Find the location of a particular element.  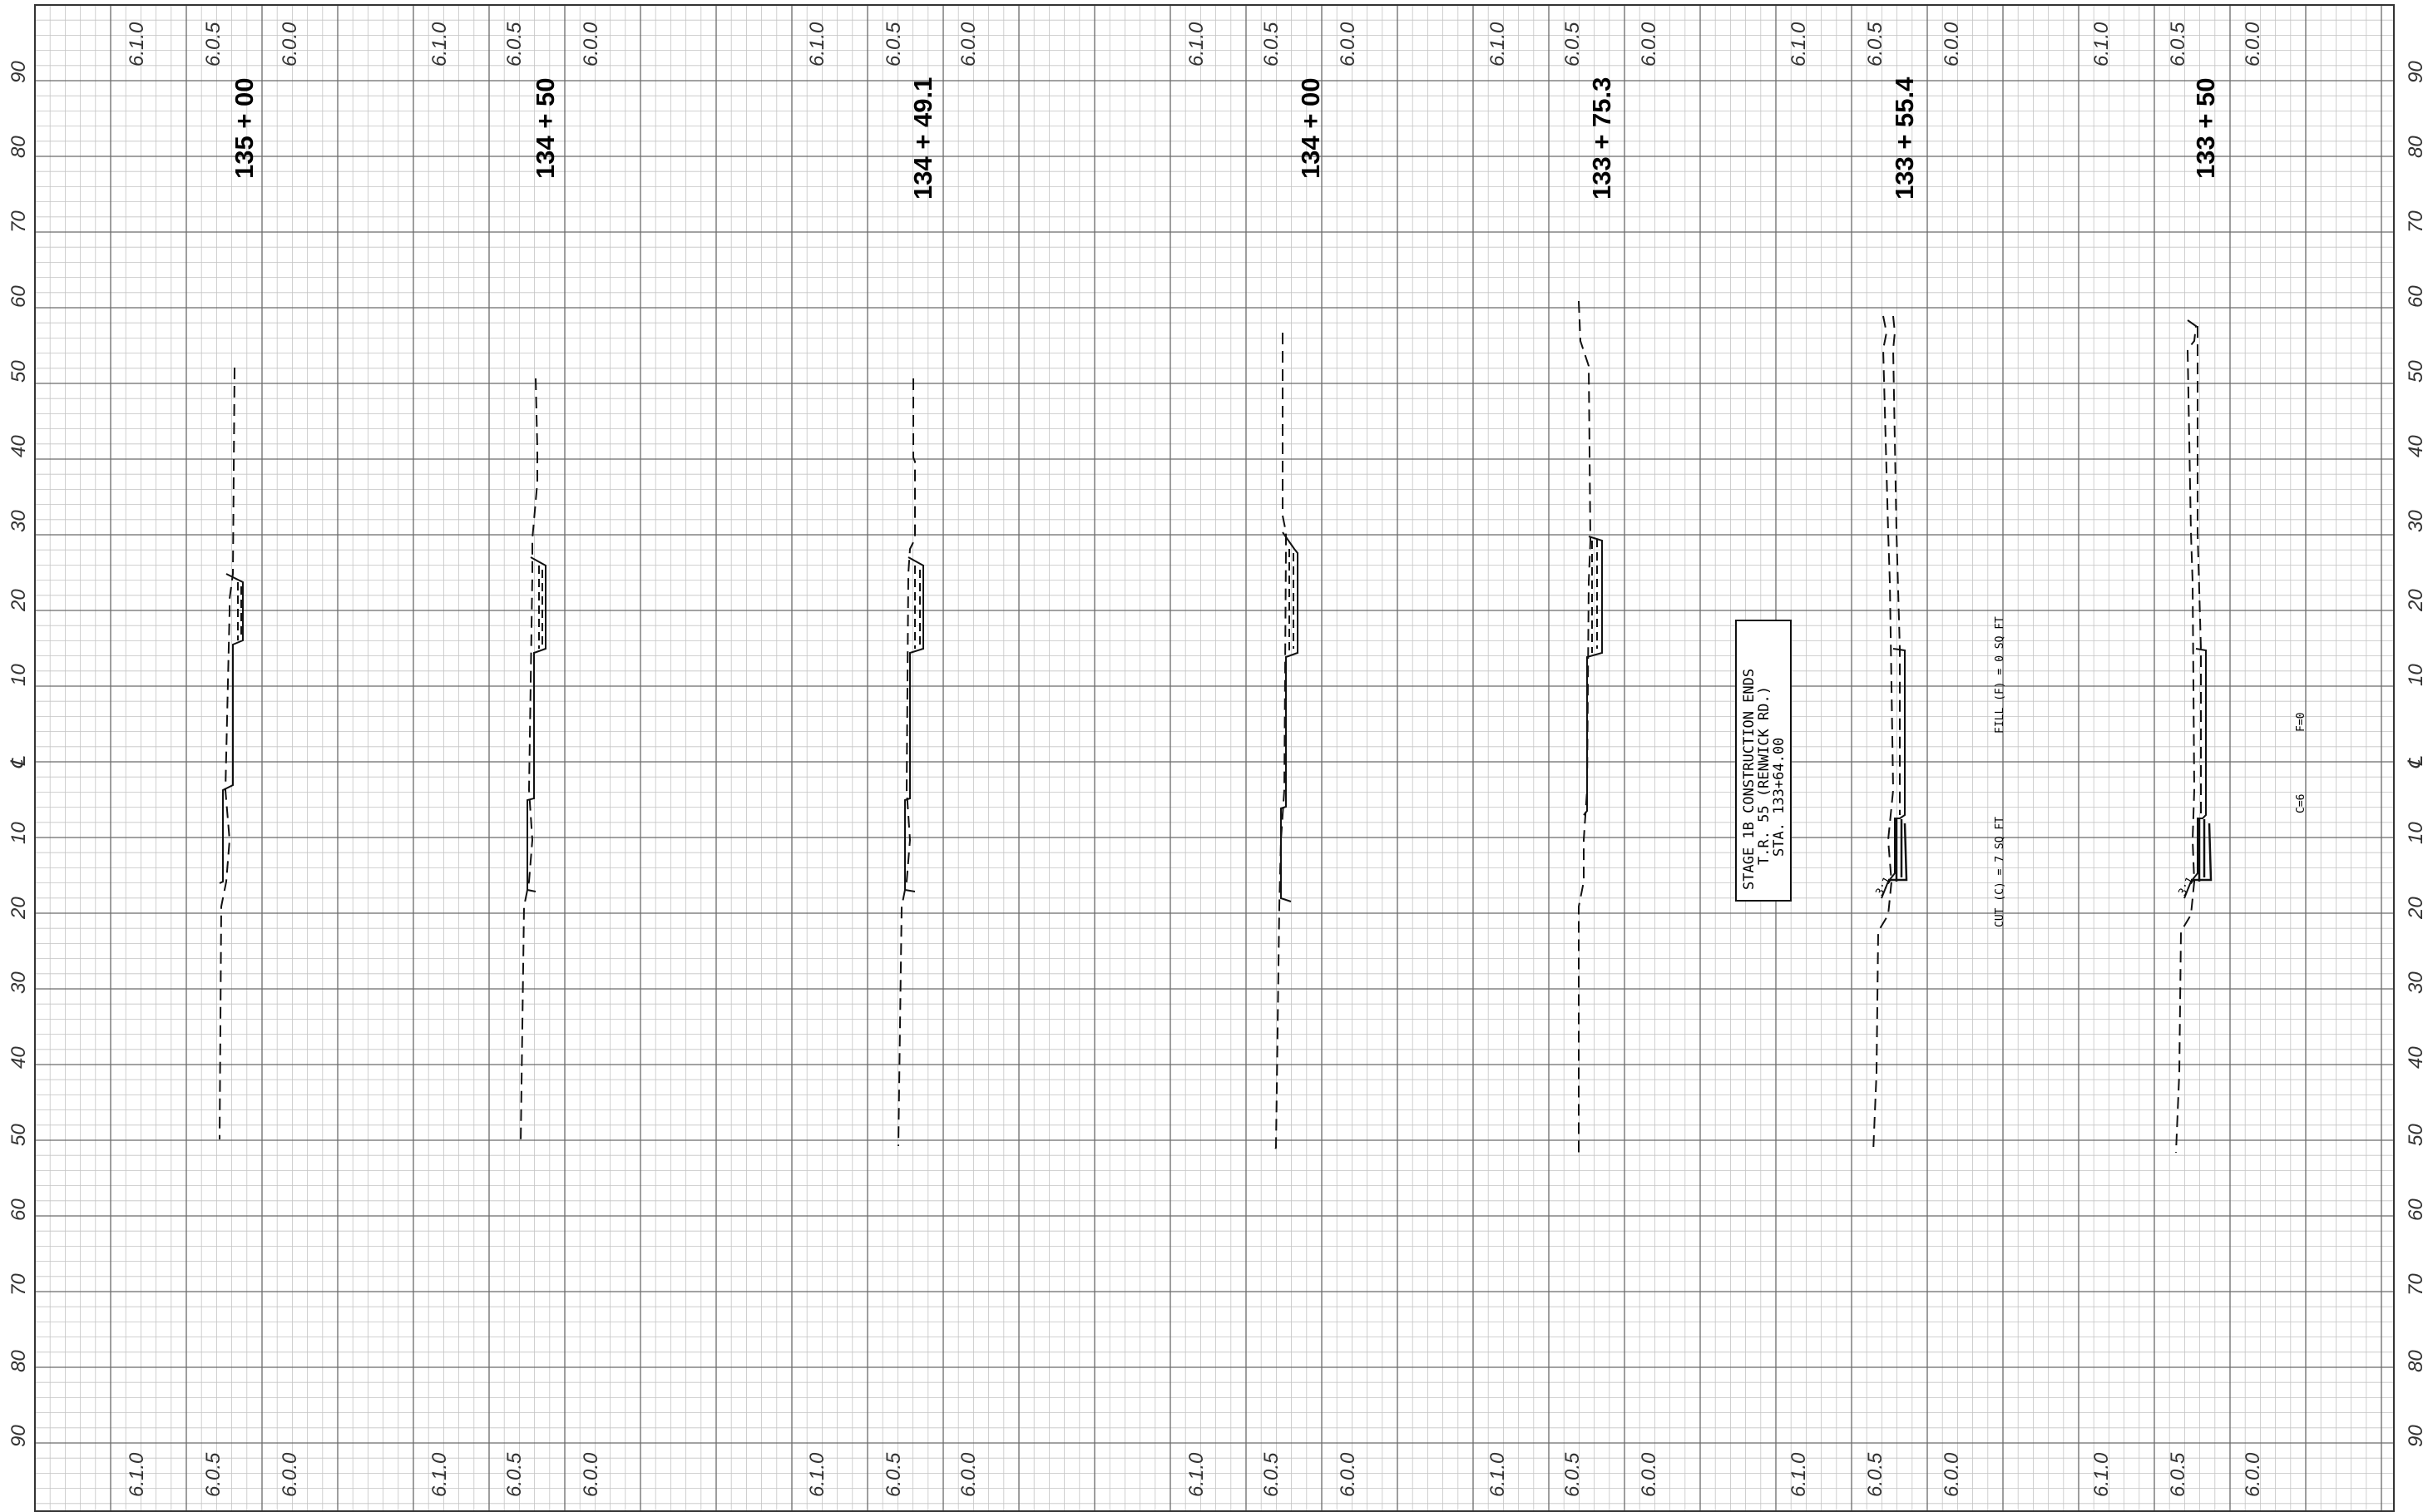

station-label: 135 + 00 is located at coordinates (244, 128).